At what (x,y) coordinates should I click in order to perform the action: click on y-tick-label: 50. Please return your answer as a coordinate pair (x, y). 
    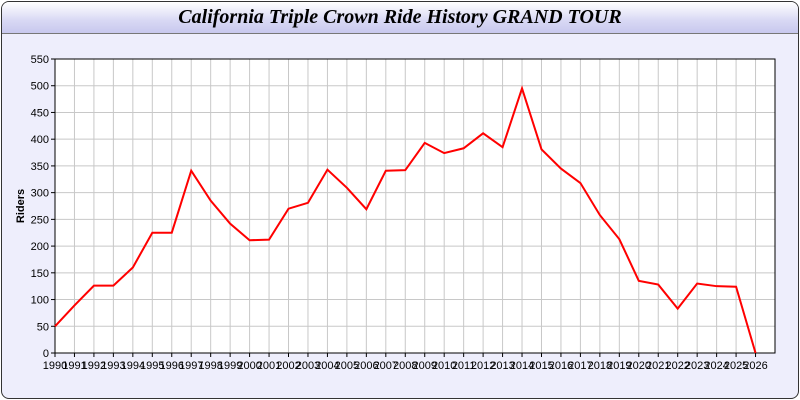
    Looking at the image, I should click on (43, 327).